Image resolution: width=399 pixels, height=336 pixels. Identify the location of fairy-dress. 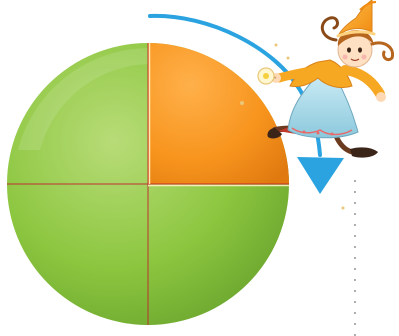
(323, 108).